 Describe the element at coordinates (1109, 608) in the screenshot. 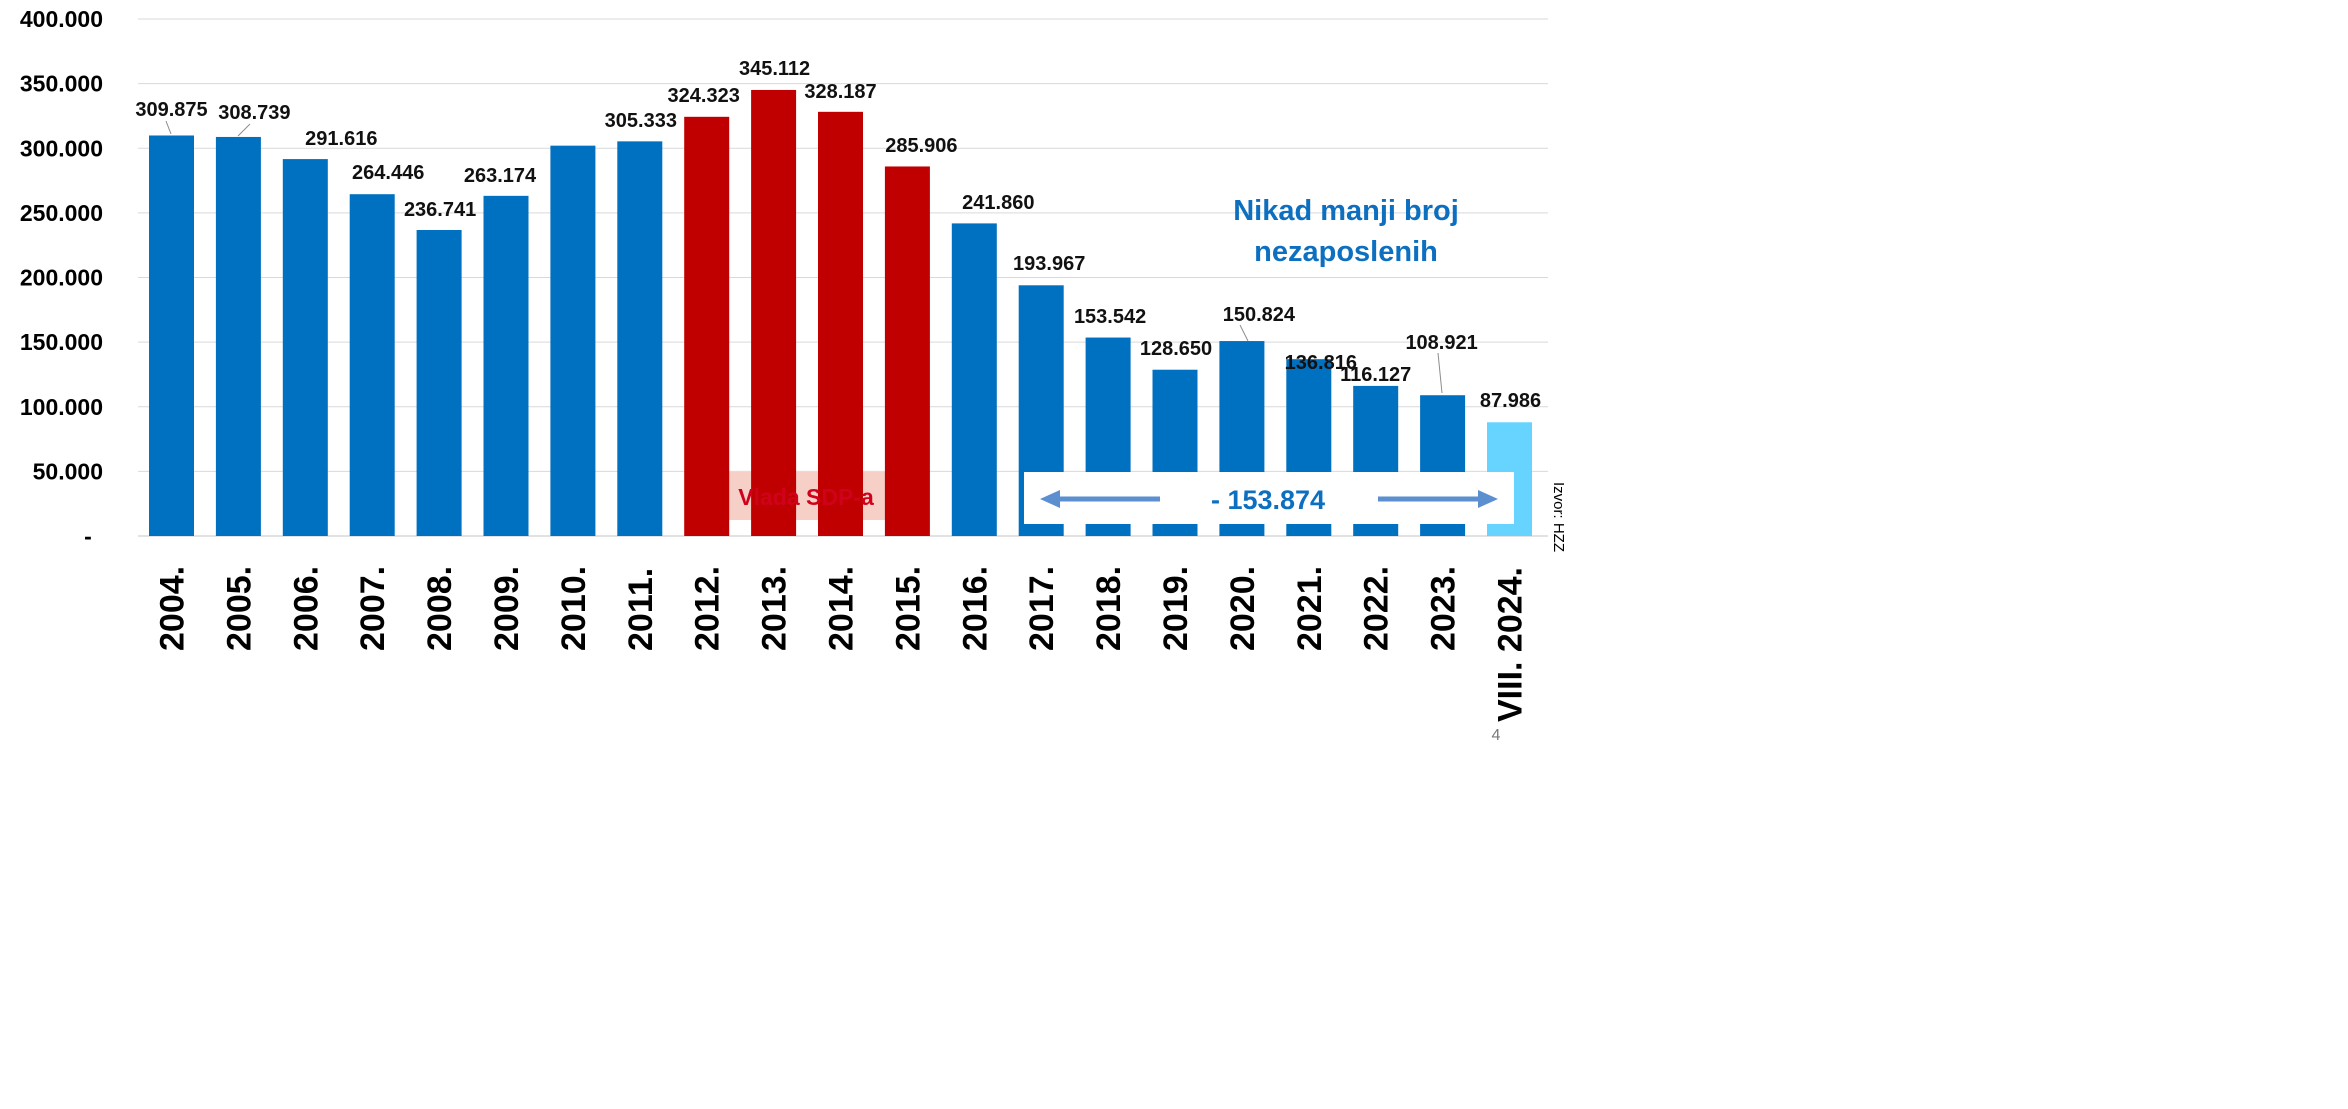

I see `x-tick-label: 2018.` at that location.